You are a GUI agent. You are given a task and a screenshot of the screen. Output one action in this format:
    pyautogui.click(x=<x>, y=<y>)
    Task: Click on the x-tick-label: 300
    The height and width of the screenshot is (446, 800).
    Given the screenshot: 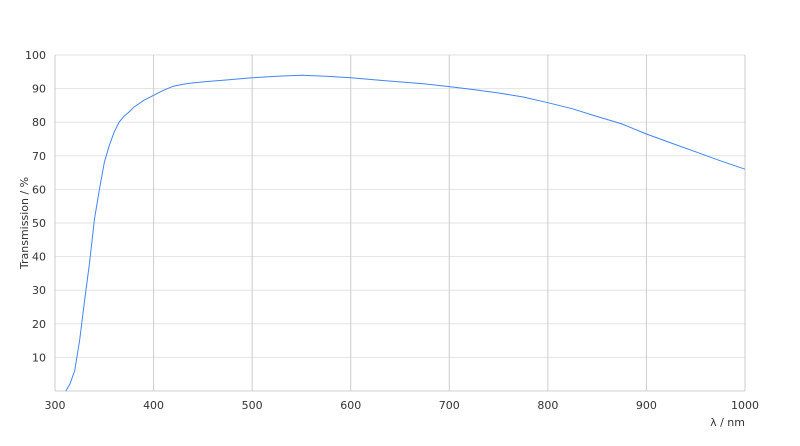 What is the action you would take?
    pyautogui.click(x=55, y=405)
    